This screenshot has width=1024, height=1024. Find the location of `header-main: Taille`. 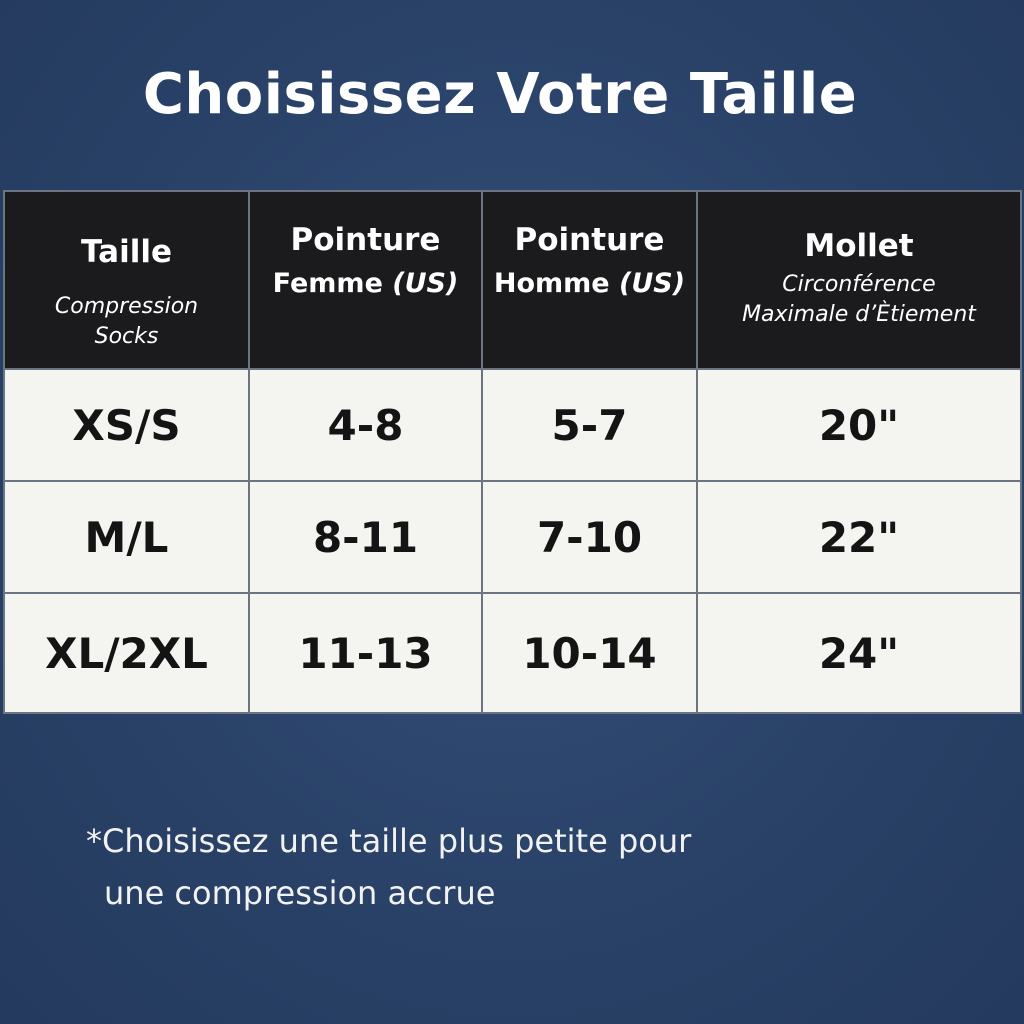

header-main: Taille is located at coordinates (126, 252).